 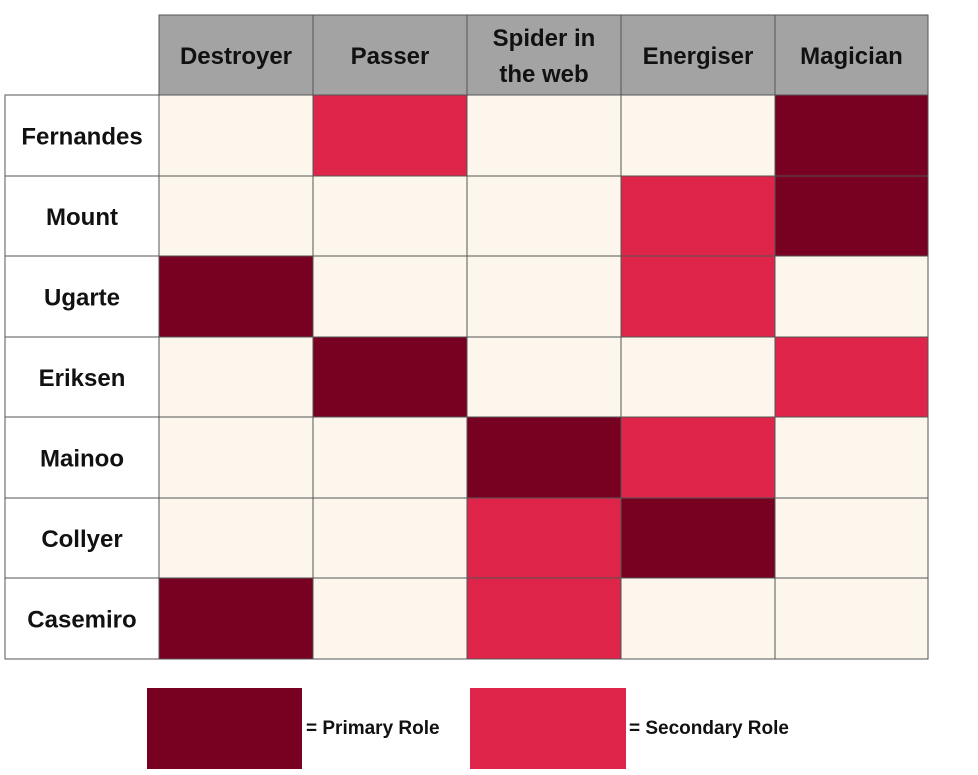 I want to click on column-header-label: Passer, so click(x=390, y=56).